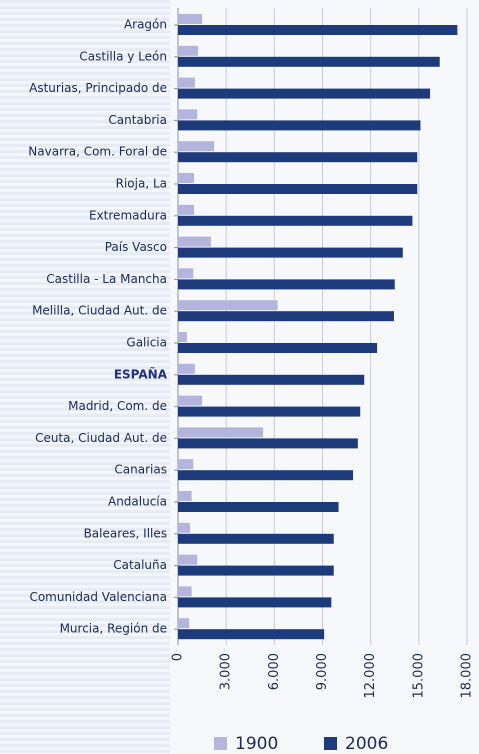 Image resolution: width=479 pixels, height=754 pixels. Describe the element at coordinates (101, 438) in the screenshot. I see `category-label: Ceuta, Ciudad Aut. de` at that location.